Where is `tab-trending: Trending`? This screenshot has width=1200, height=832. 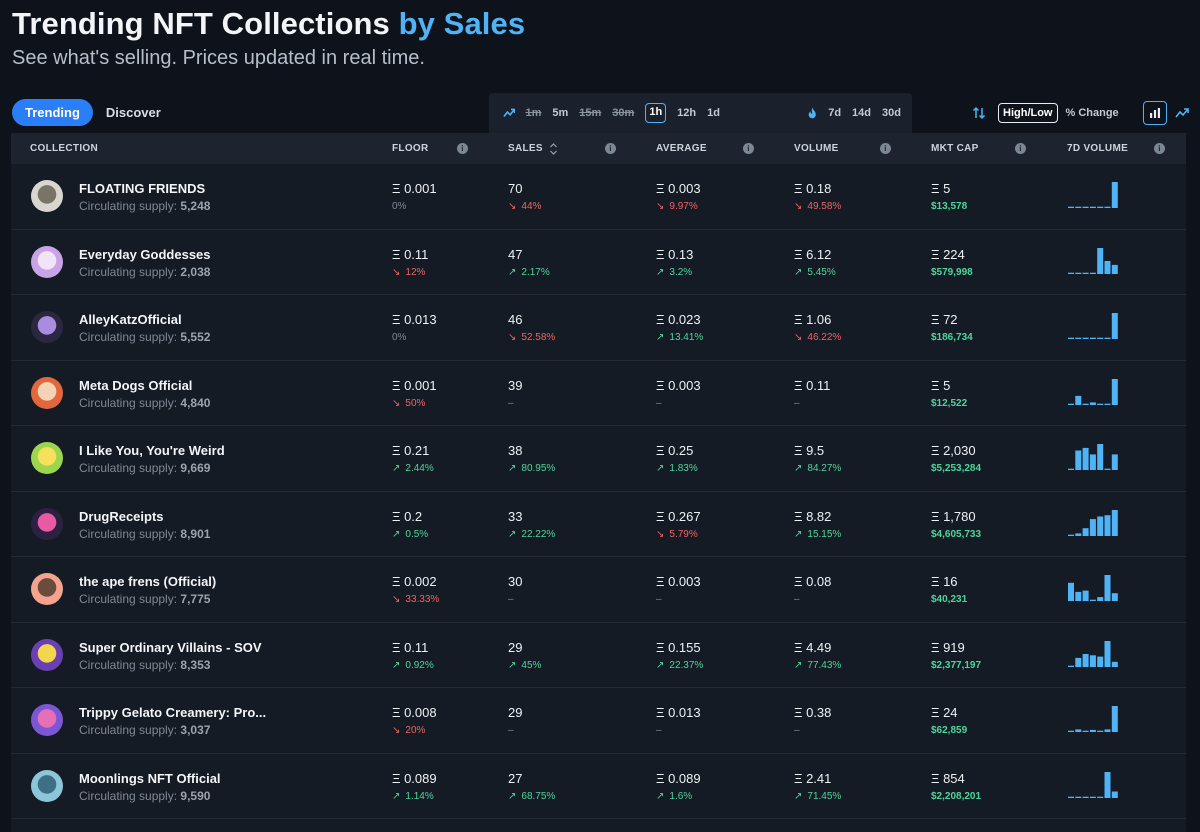 tab-trending: Trending is located at coordinates (52, 112).